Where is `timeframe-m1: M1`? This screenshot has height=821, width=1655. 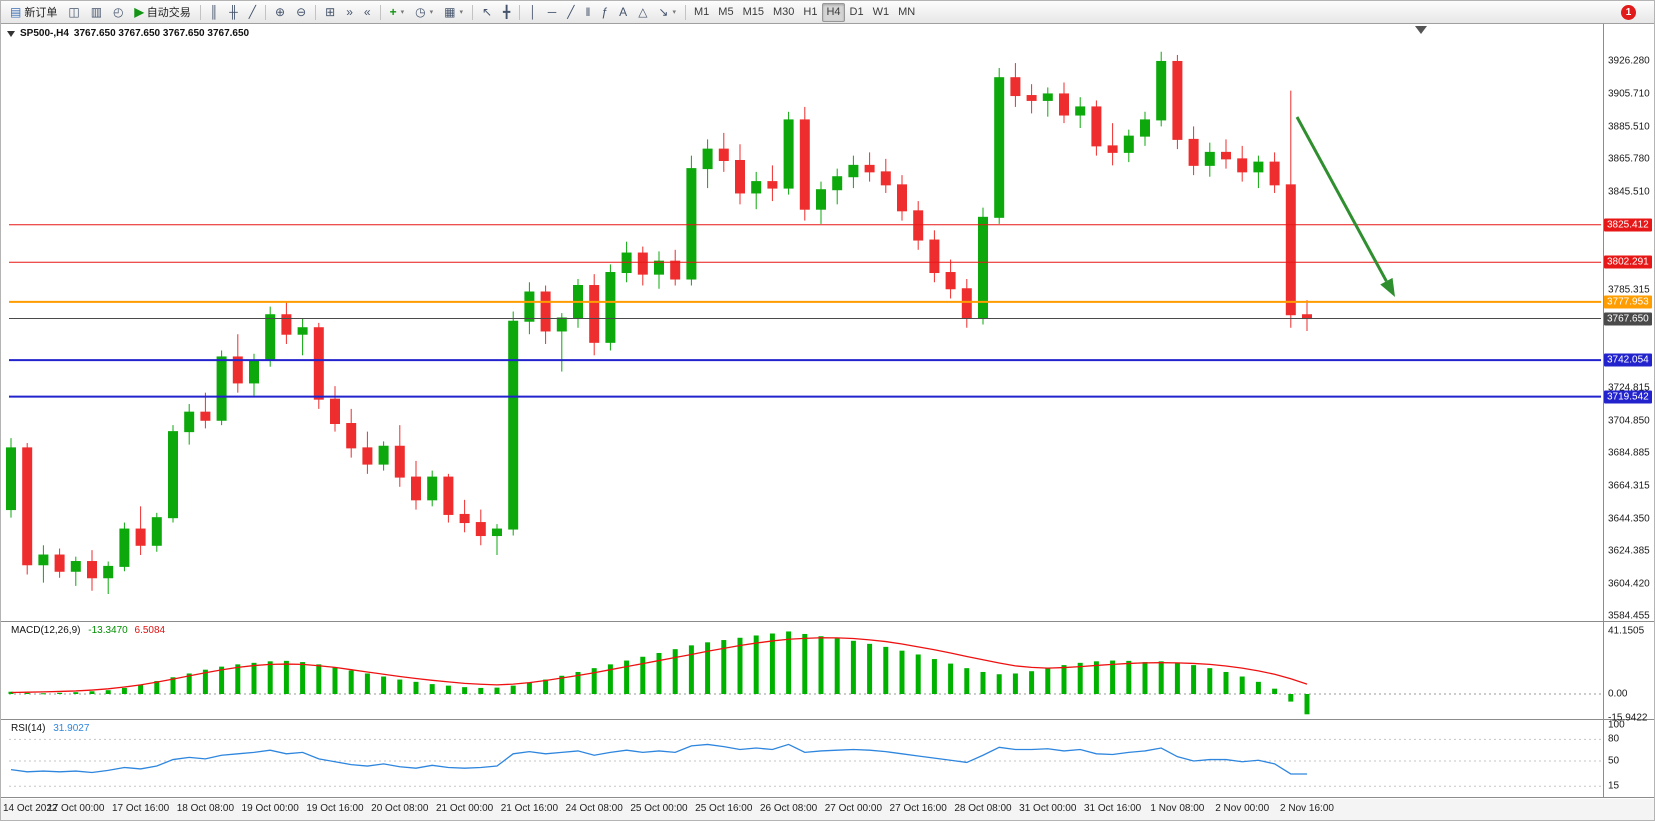 timeframe-m1: M1 is located at coordinates (701, 12).